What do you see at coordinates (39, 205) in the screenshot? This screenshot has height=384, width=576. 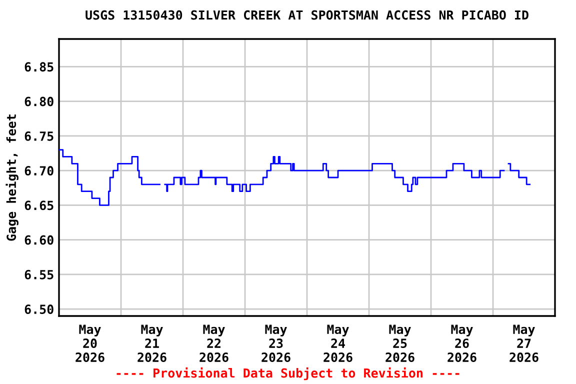 I see `y-tick-label: 6.65` at bounding box center [39, 205].